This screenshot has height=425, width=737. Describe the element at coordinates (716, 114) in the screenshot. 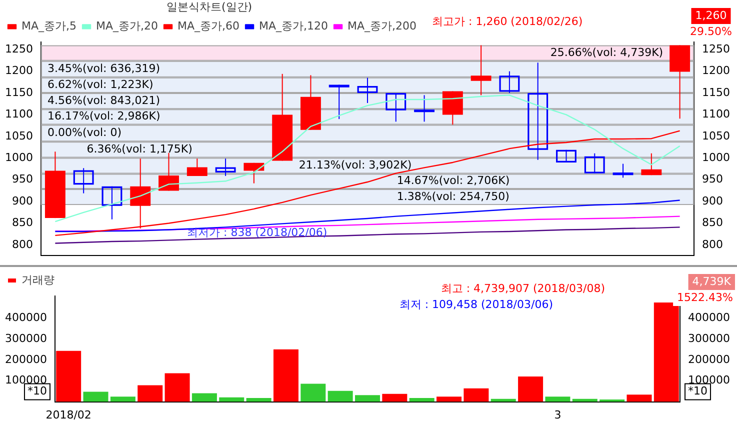

I see `y2-tick-label: 1100` at that location.